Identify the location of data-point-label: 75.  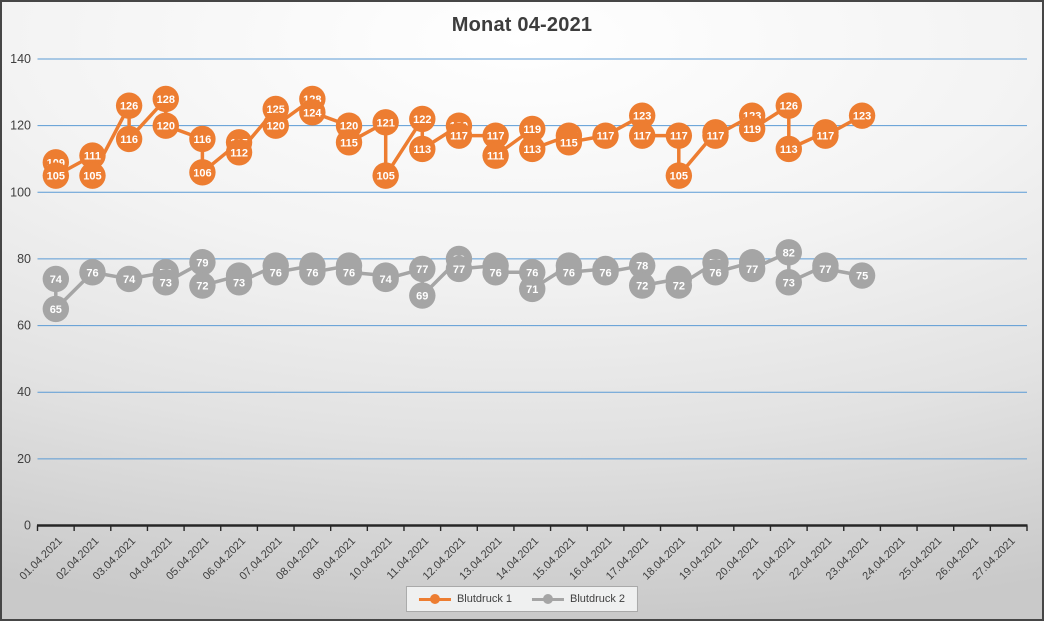
(862, 277).